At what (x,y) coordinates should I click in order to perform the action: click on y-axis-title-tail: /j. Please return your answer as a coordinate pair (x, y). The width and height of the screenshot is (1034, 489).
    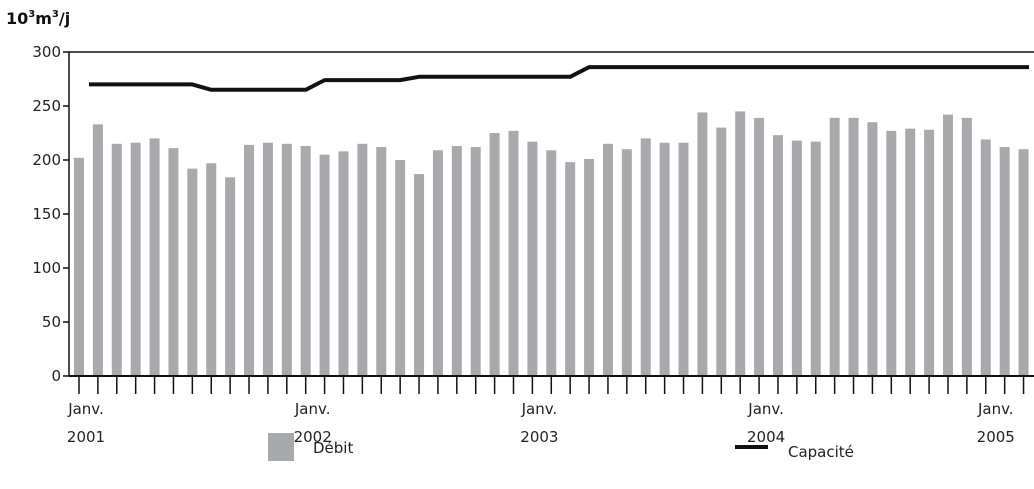
    Looking at the image, I should click on (64, 18).